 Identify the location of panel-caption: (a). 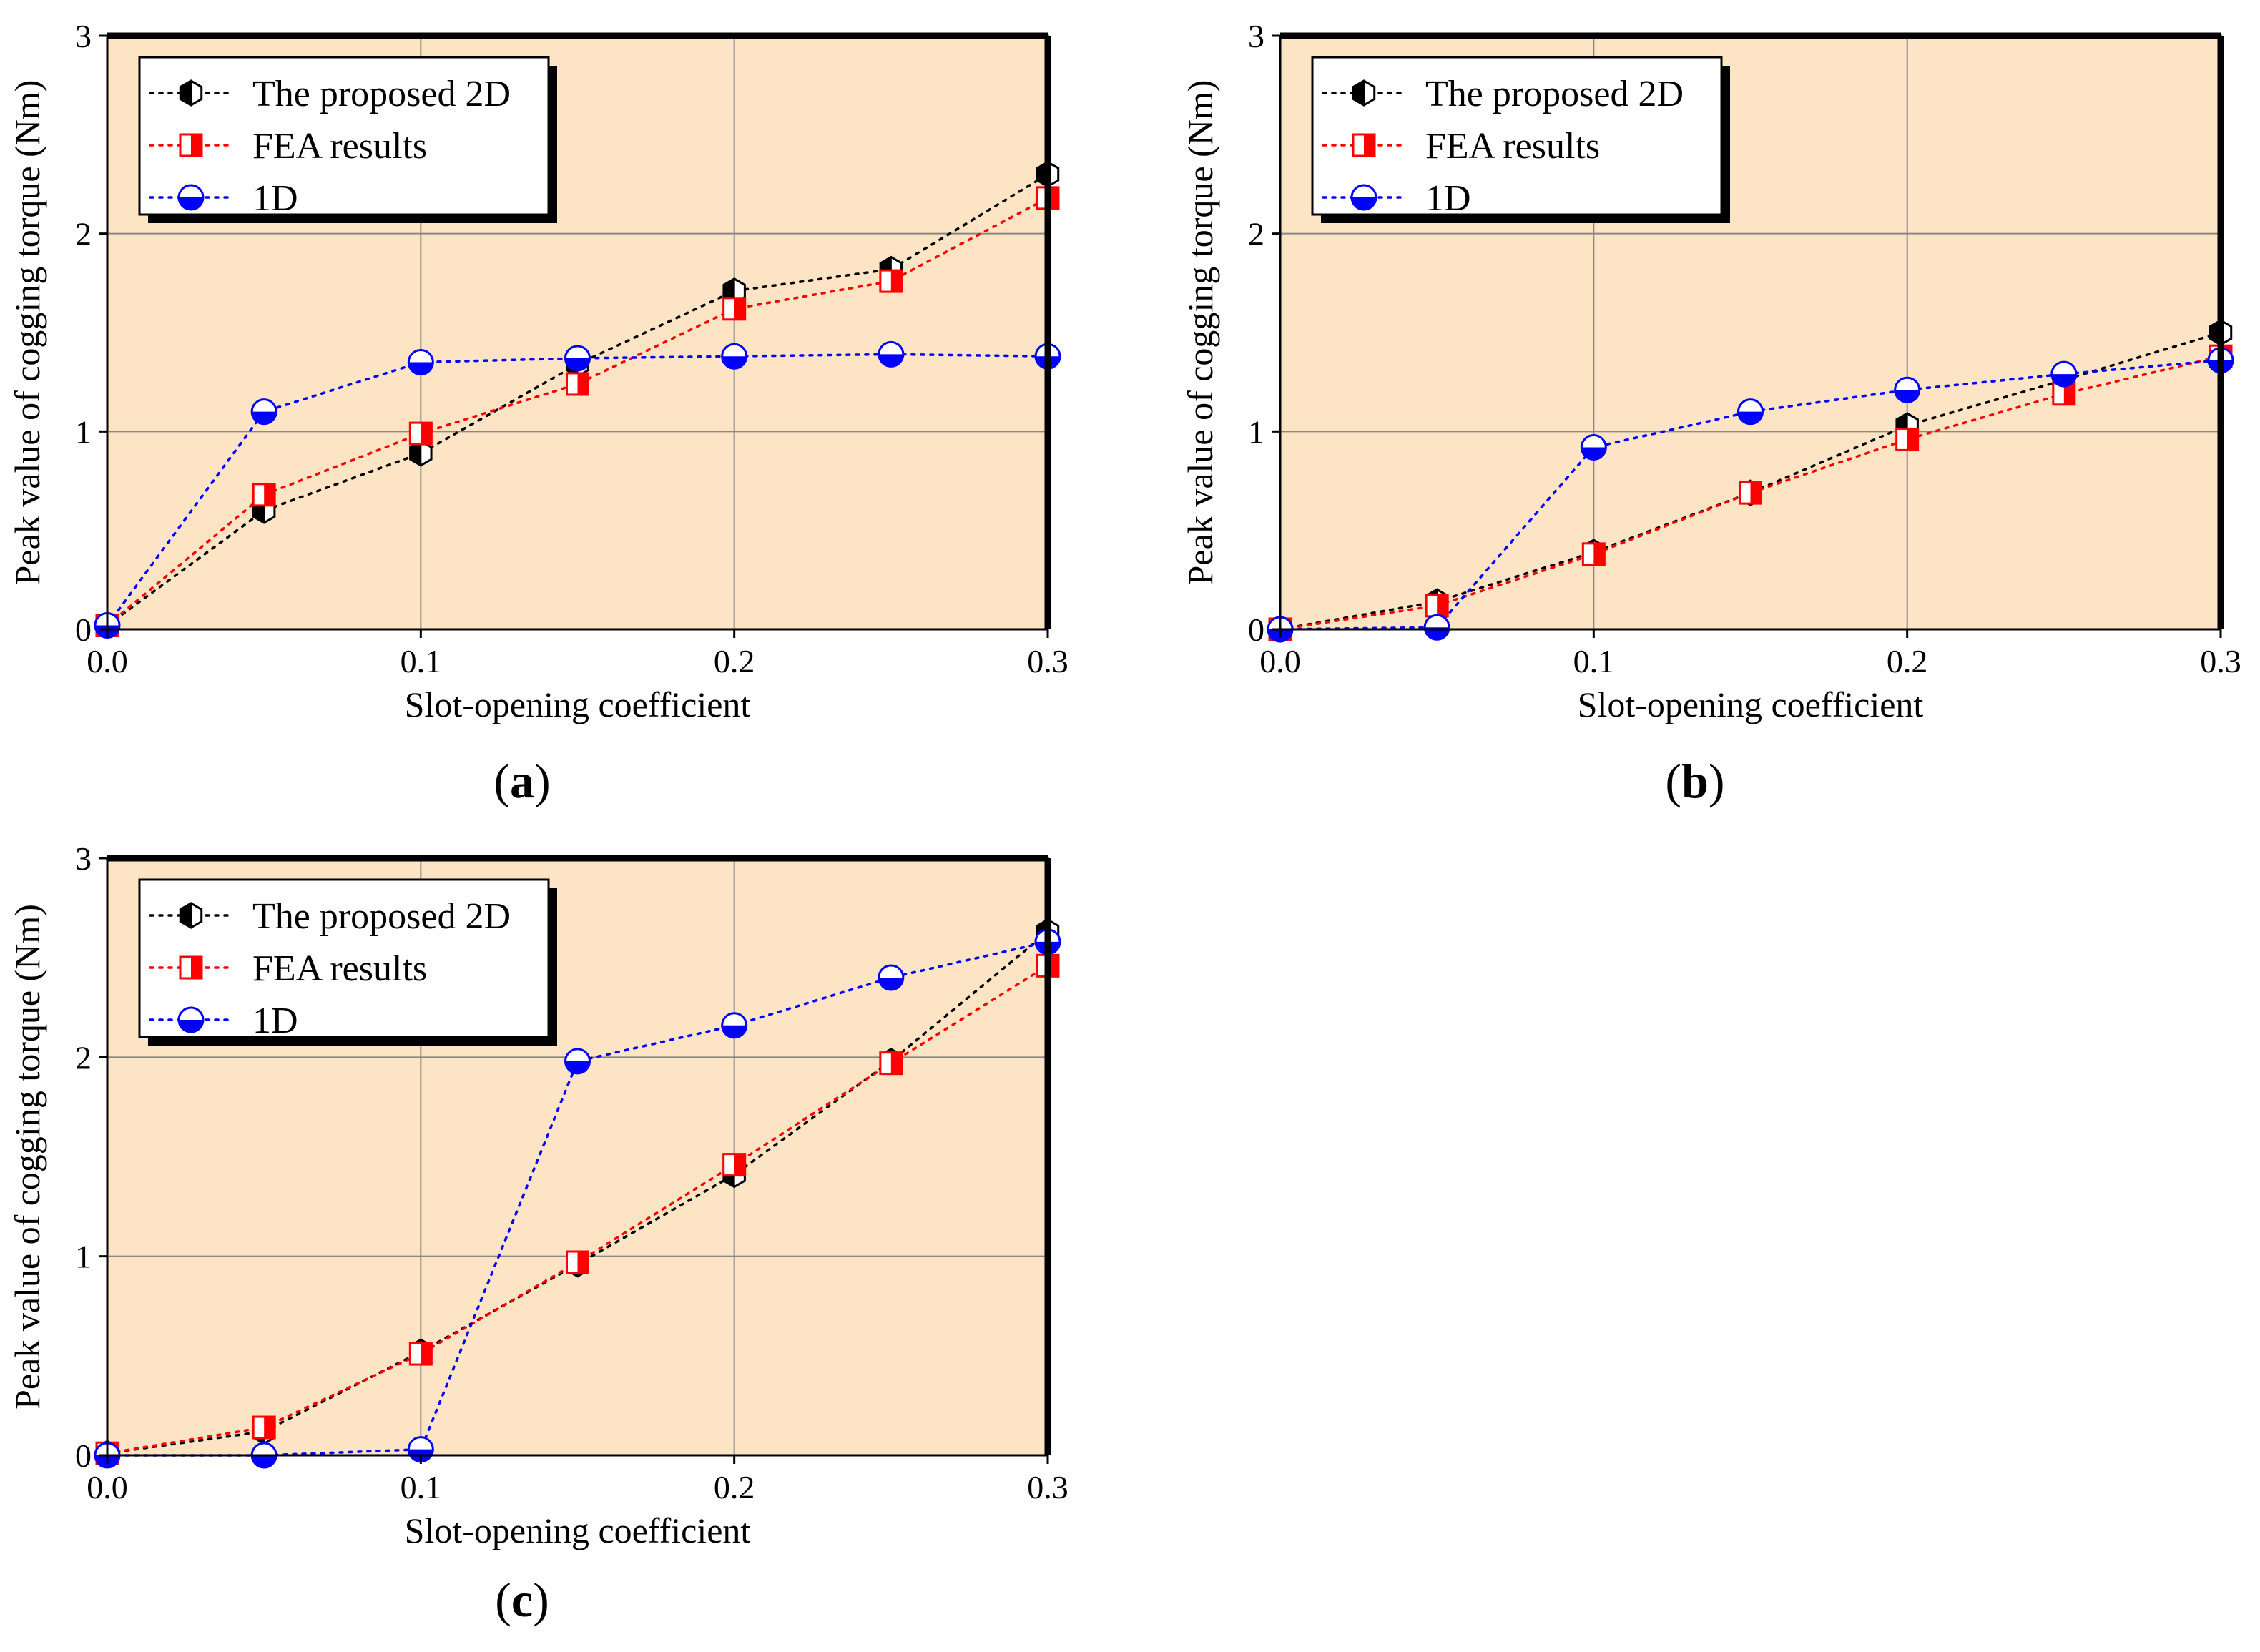
(521, 781).